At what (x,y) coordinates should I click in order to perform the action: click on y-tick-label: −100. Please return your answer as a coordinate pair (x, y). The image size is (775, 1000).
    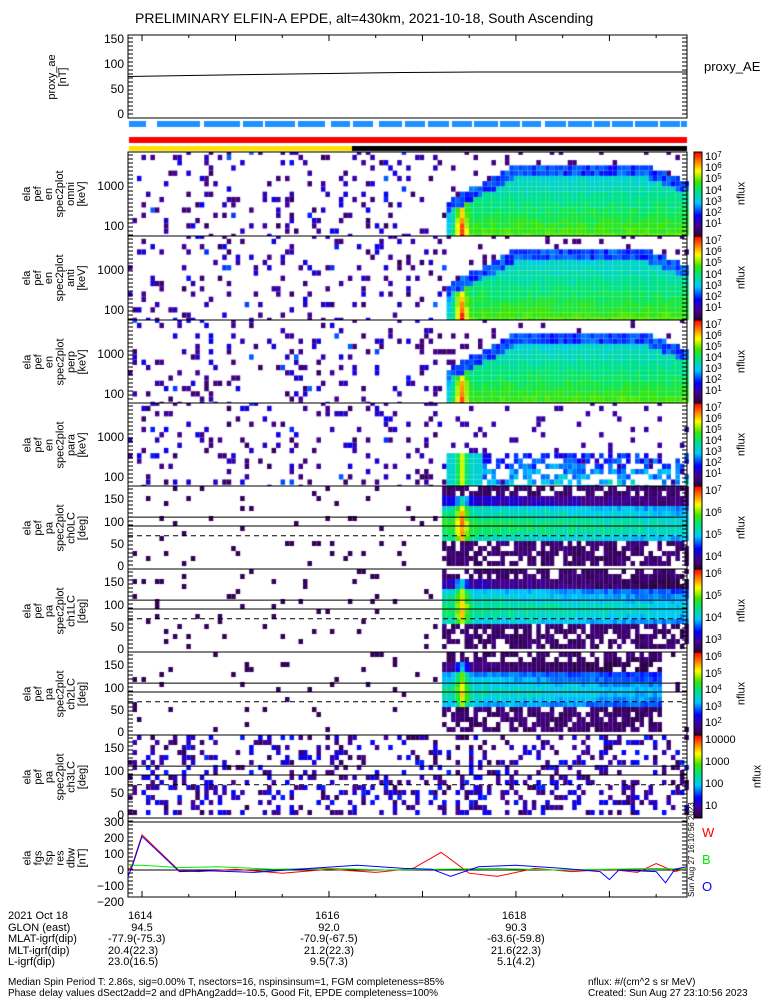
    Looking at the image, I should click on (110, 886).